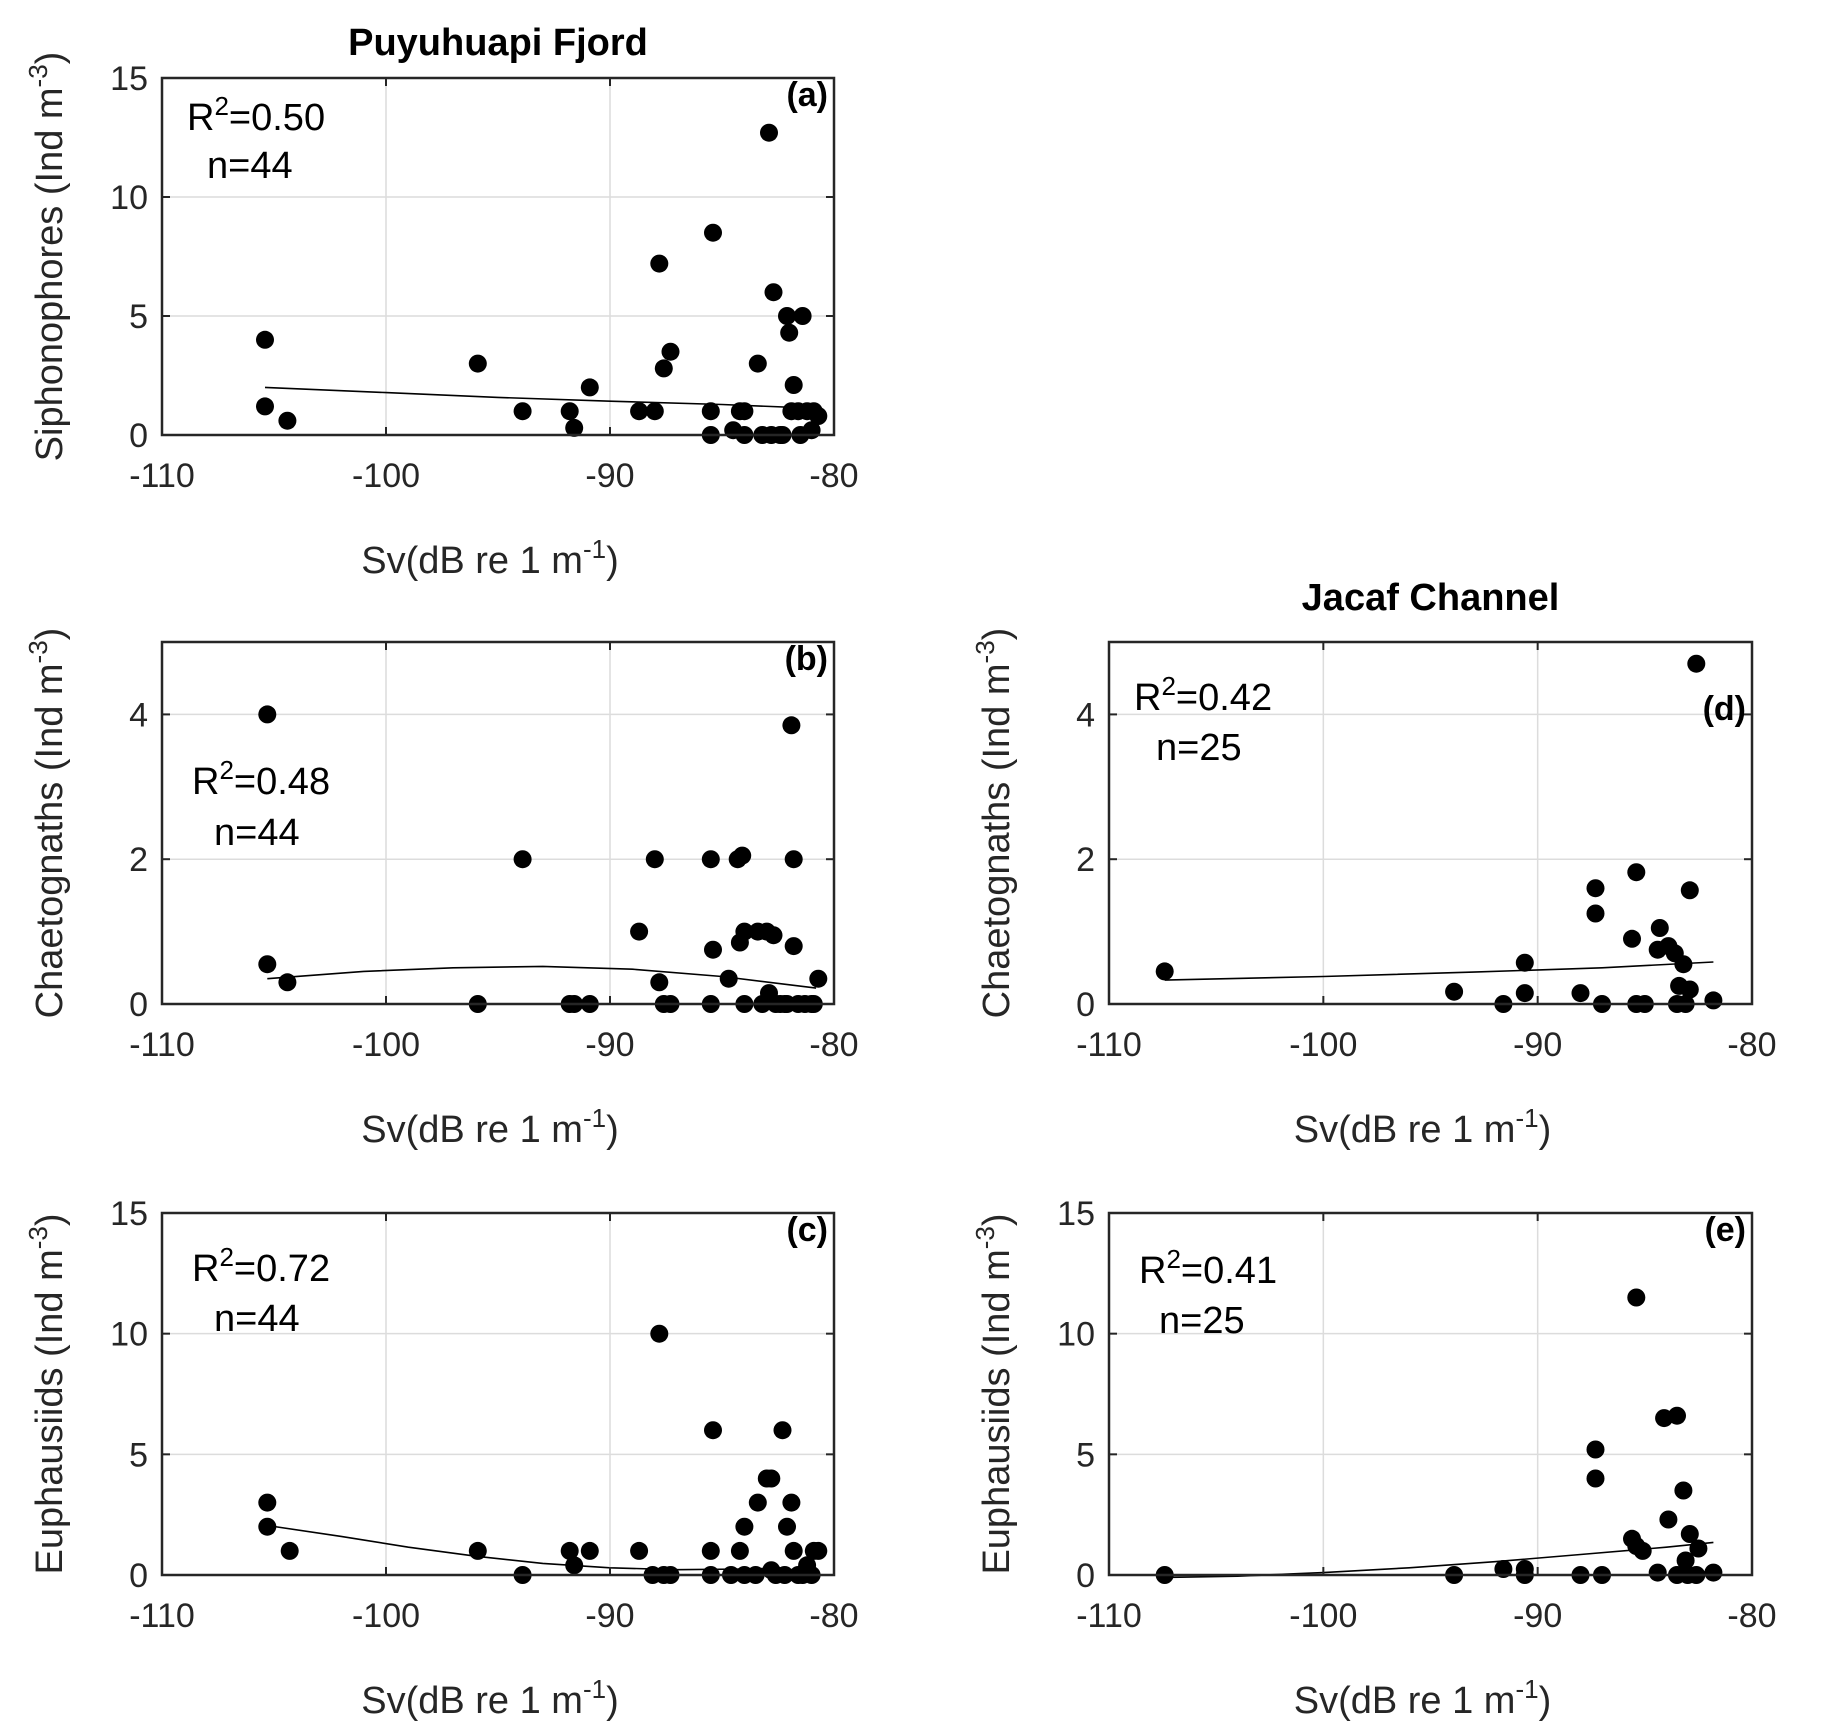 The height and width of the screenshot is (1731, 1824). What do you see at coordinates (994, 1393) in the screenshot?
I see `y-axis-label: Euphausiids (Ind m-3)` at bounding box center [994, 1393].